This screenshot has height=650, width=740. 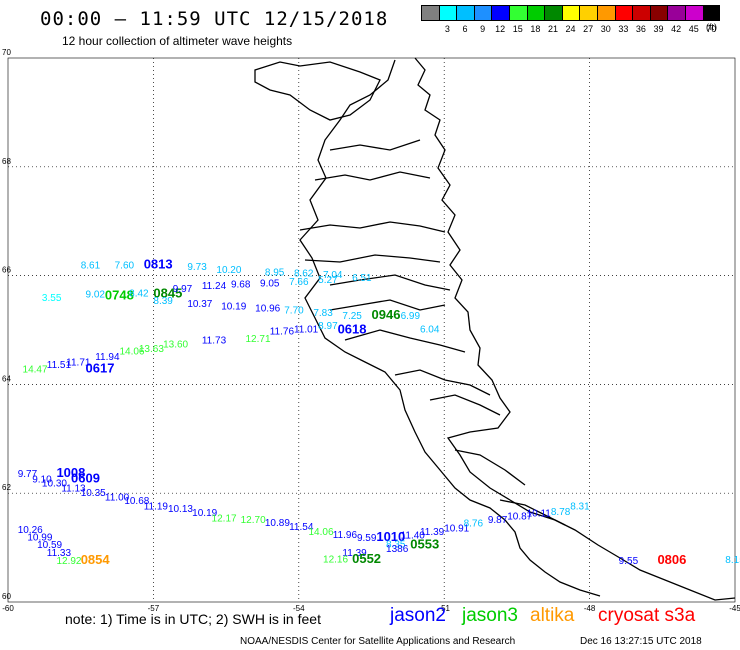 What do you see at coordinates (73, 489) in the screenshot?
I see `wave-height-label: 11.13` at bounding box center [73, 489].